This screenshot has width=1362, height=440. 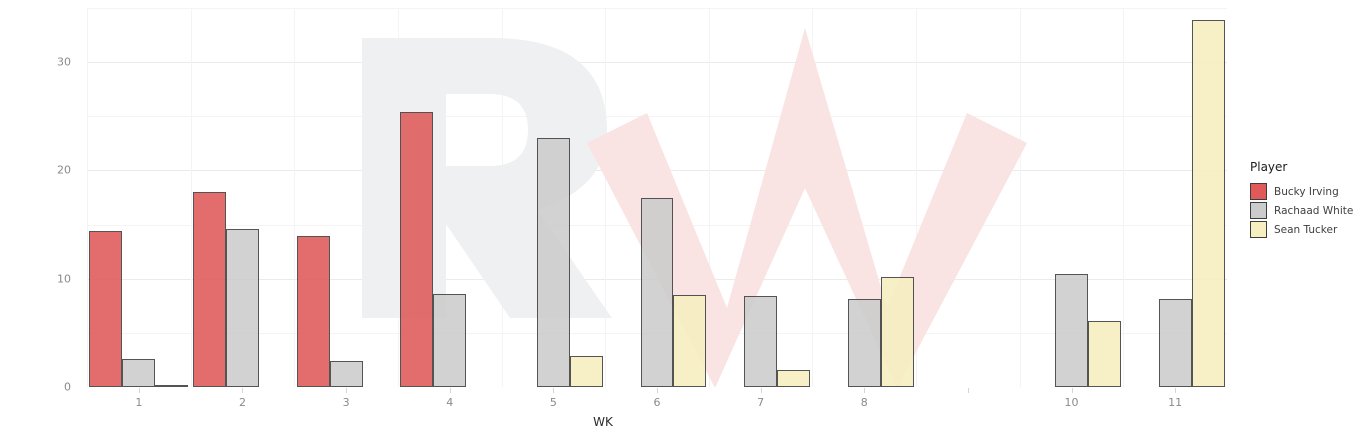 I want to click on x-tick-label: 5, so click(x=553, y=402).